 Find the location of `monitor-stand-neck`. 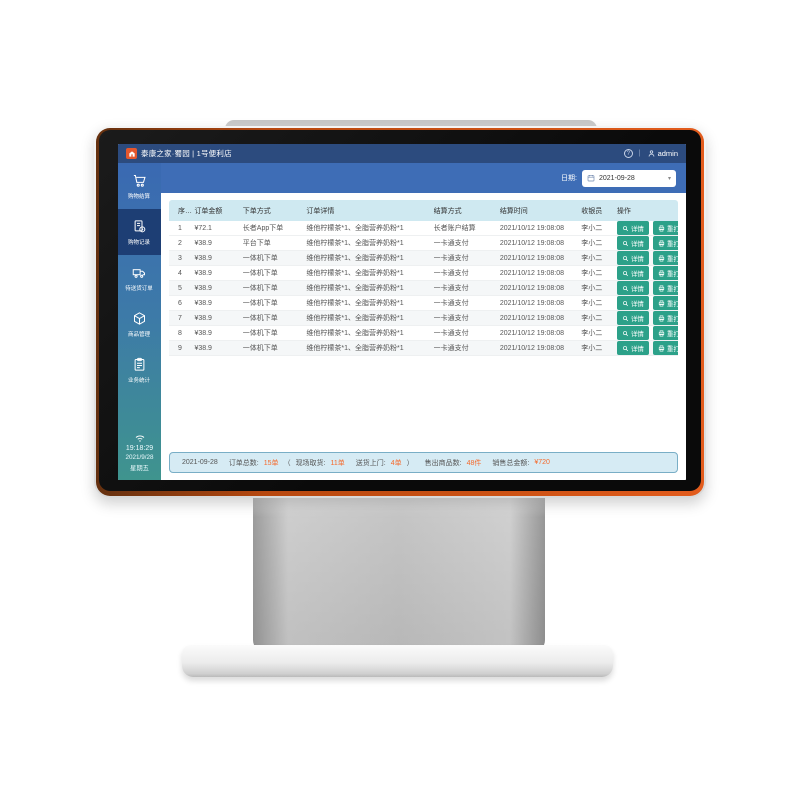

monitor-stand-neck is located at coordinates (399, 570).